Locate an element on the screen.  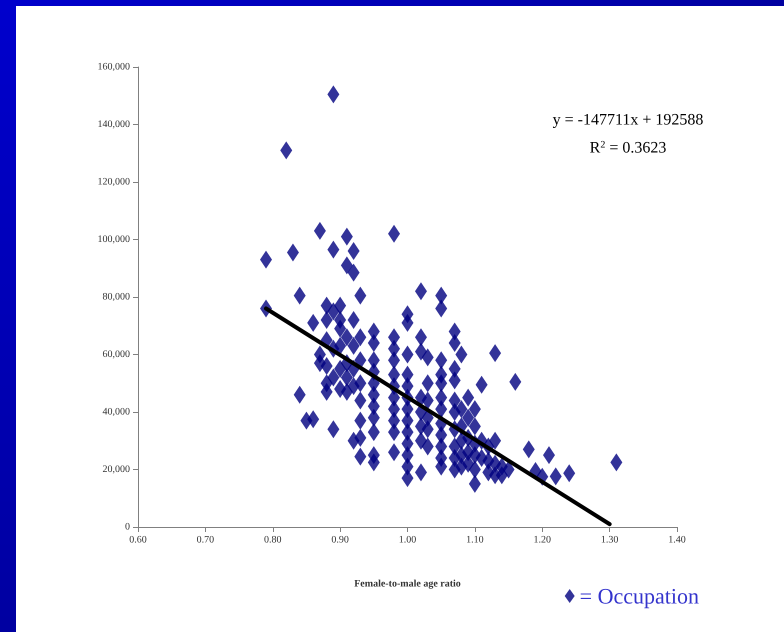
x-tick-label: 1.00 is located at coordinates (407, 540).